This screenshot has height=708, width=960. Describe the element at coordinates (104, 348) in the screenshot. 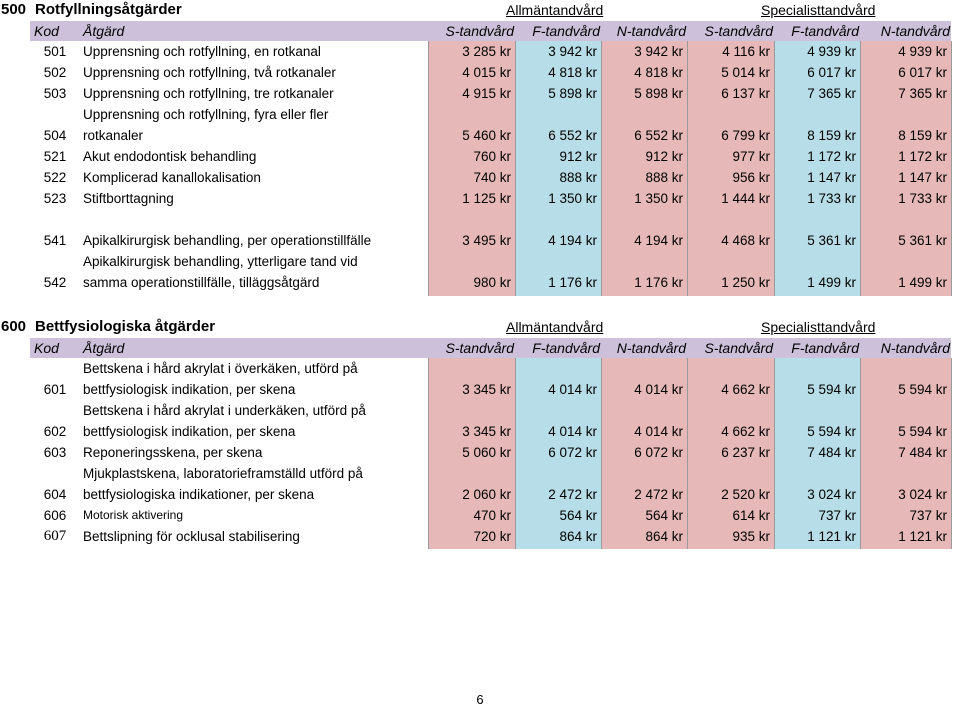

I see `header-atgard: Åtgärd` at that location.